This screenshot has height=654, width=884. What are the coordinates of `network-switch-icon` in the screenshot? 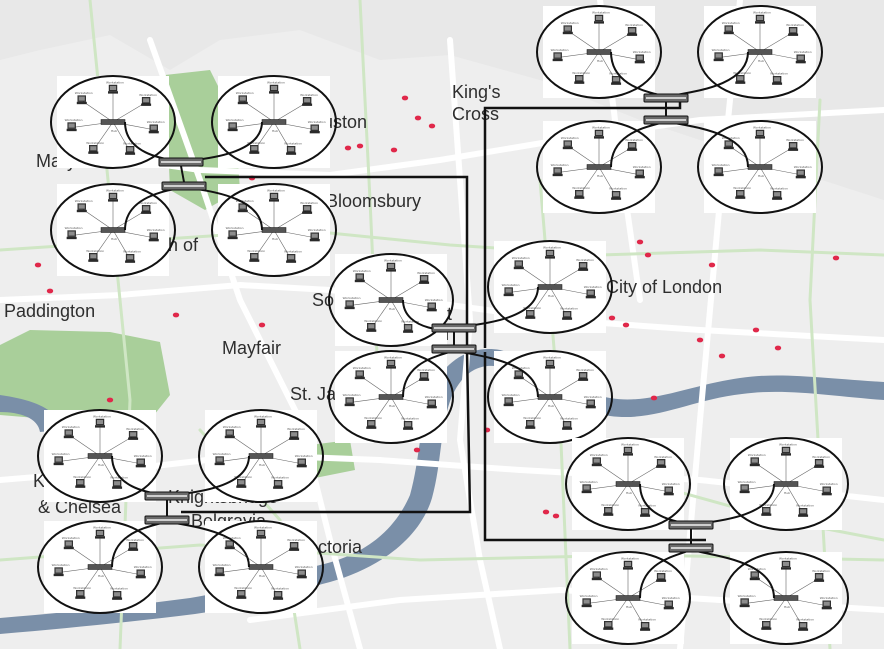 It's located at (666, 98).